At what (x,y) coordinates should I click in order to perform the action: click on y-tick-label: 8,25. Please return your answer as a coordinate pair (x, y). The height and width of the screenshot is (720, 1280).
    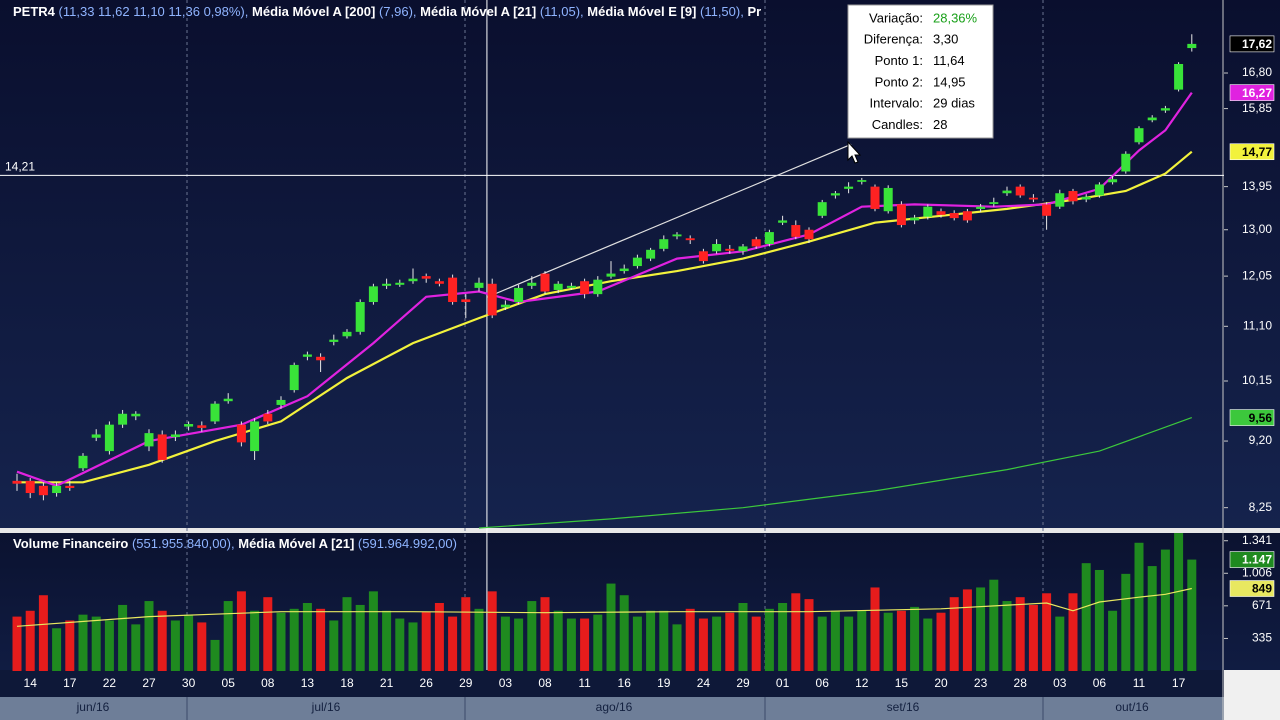
    Looking at the image, I should click on (1261, 507).